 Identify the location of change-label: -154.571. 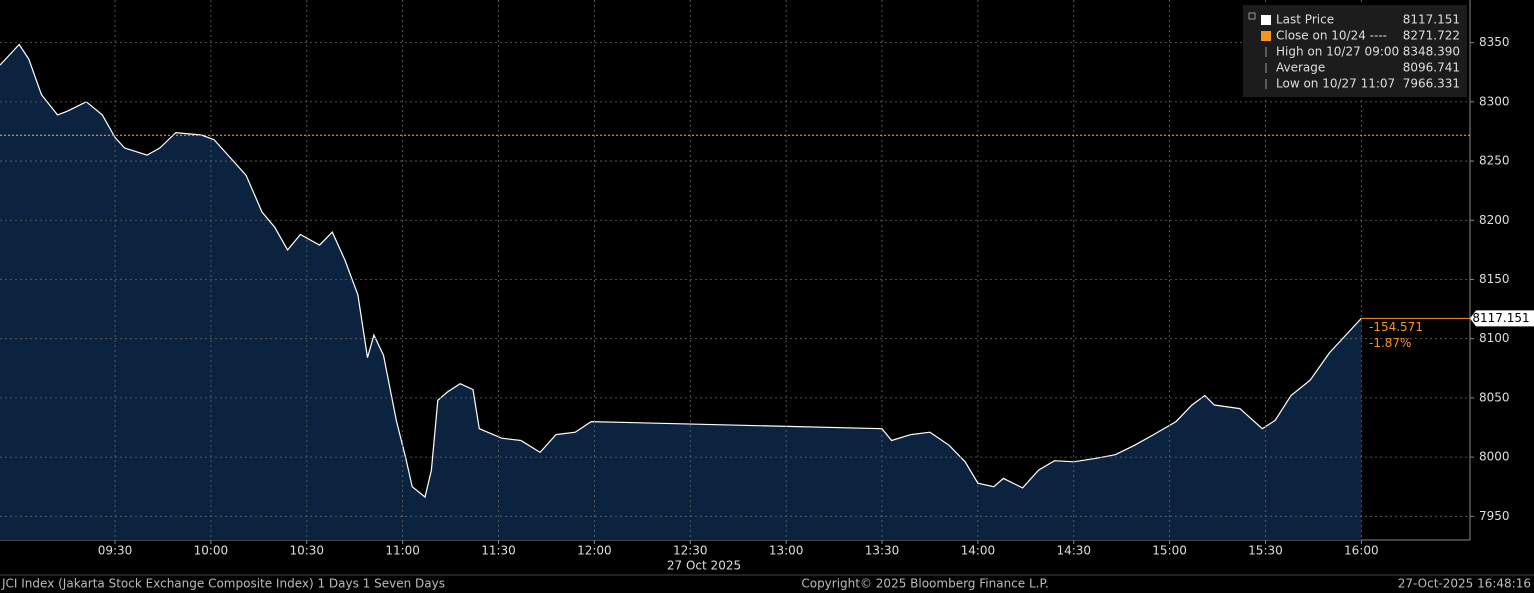
(1396, 327).